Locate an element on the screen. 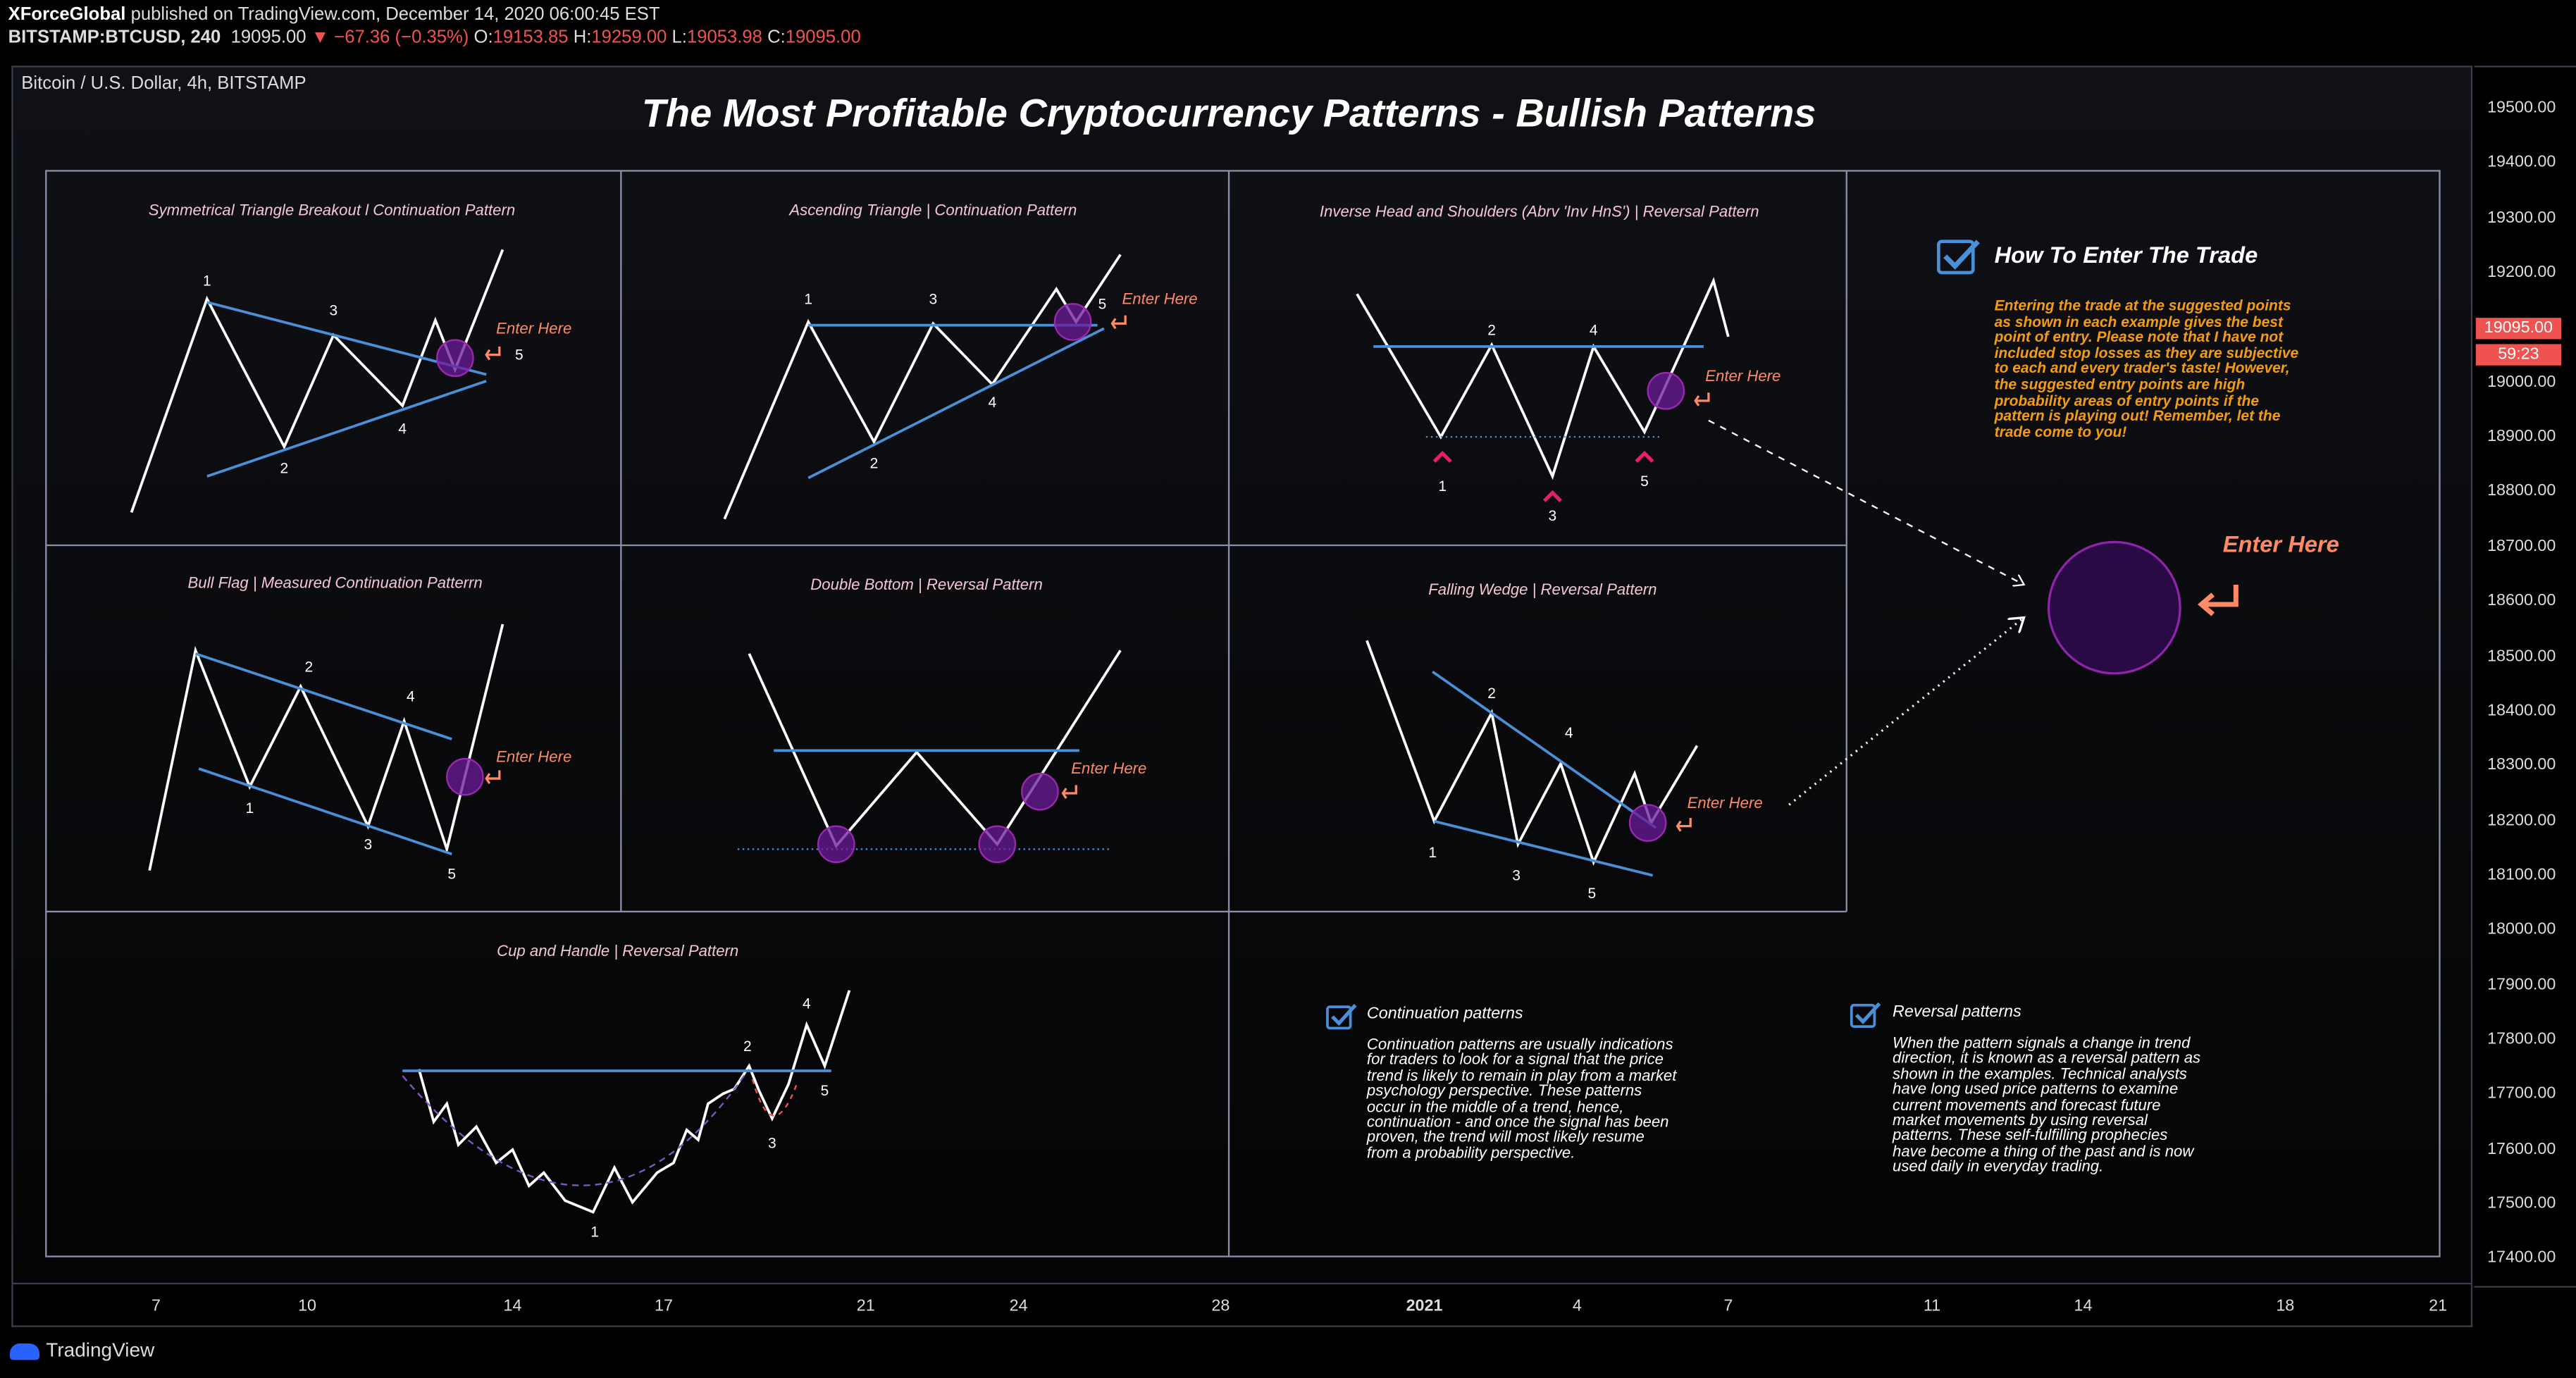 The height and width of the screenshot is (1378, 2576). price-tick: 18600.00 is located at coordinates (2521, 601).